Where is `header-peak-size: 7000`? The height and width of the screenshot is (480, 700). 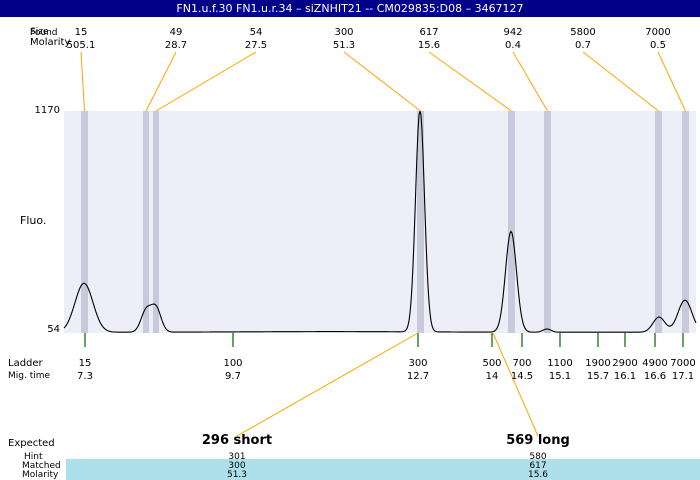
header-peak-size: 7000 is located at coordinates (658, 32).